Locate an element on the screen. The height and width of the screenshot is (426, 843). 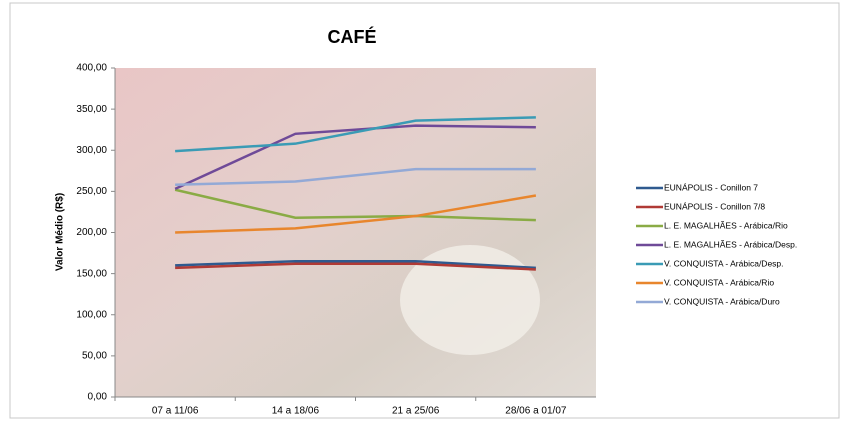
x-tick-label: 21 a 25/06 is located at coordinates (416, 411).